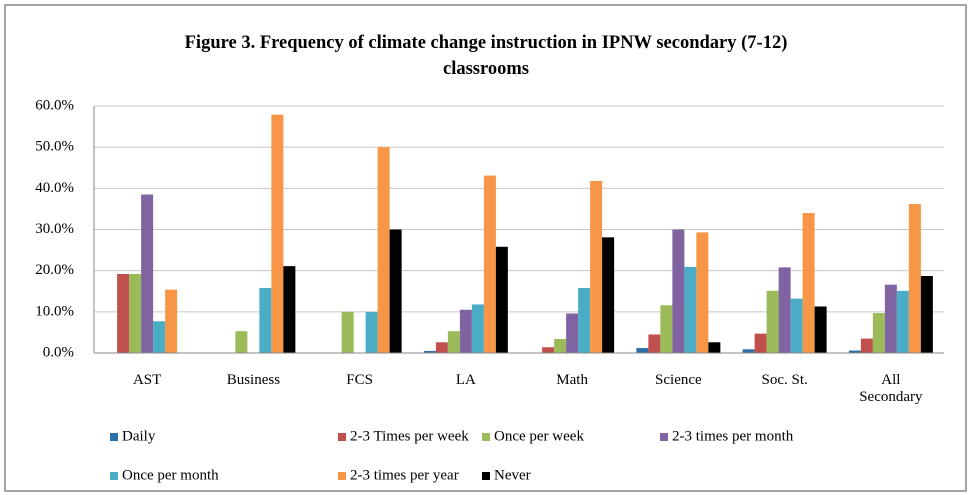 Image resolution: width=972 pixels, height=495 pixels. I want to click on y-tick-label: 30.0%, so click(54, 229).